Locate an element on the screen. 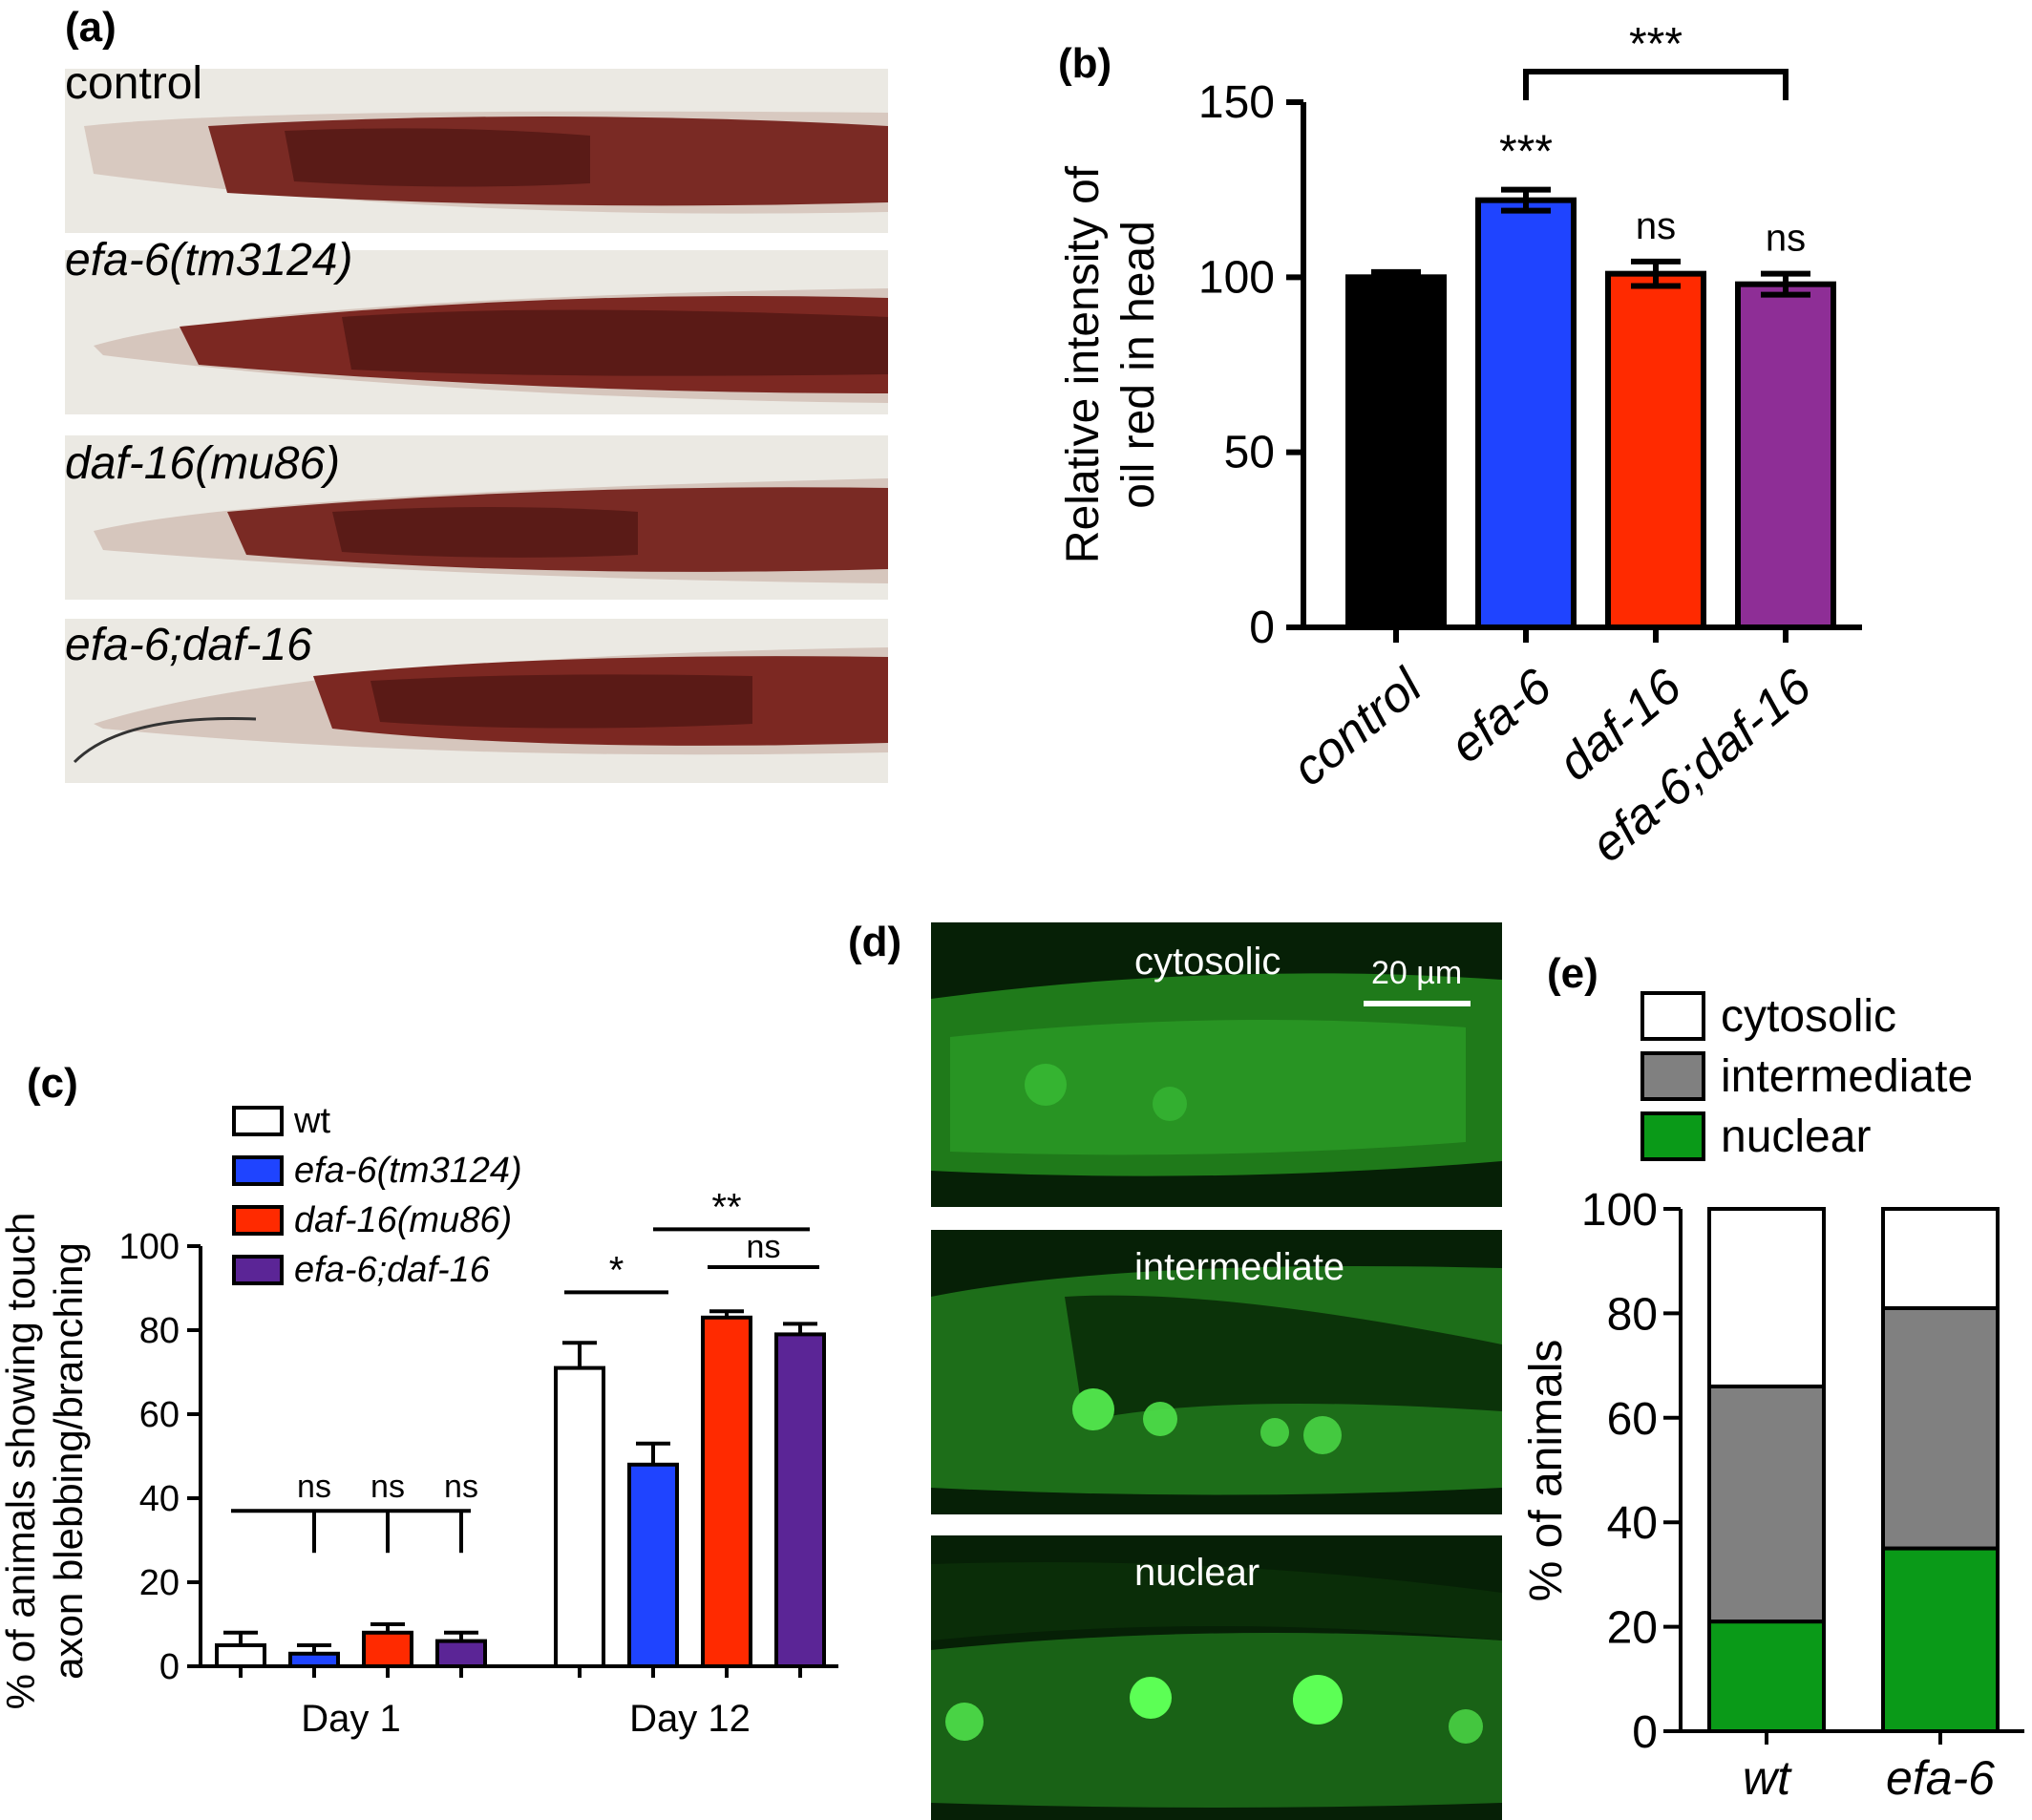 Image resolution: width=2032 pixels, height=1820 pixels. legend-label: intermediate is located at coordinates (1847, 1076).